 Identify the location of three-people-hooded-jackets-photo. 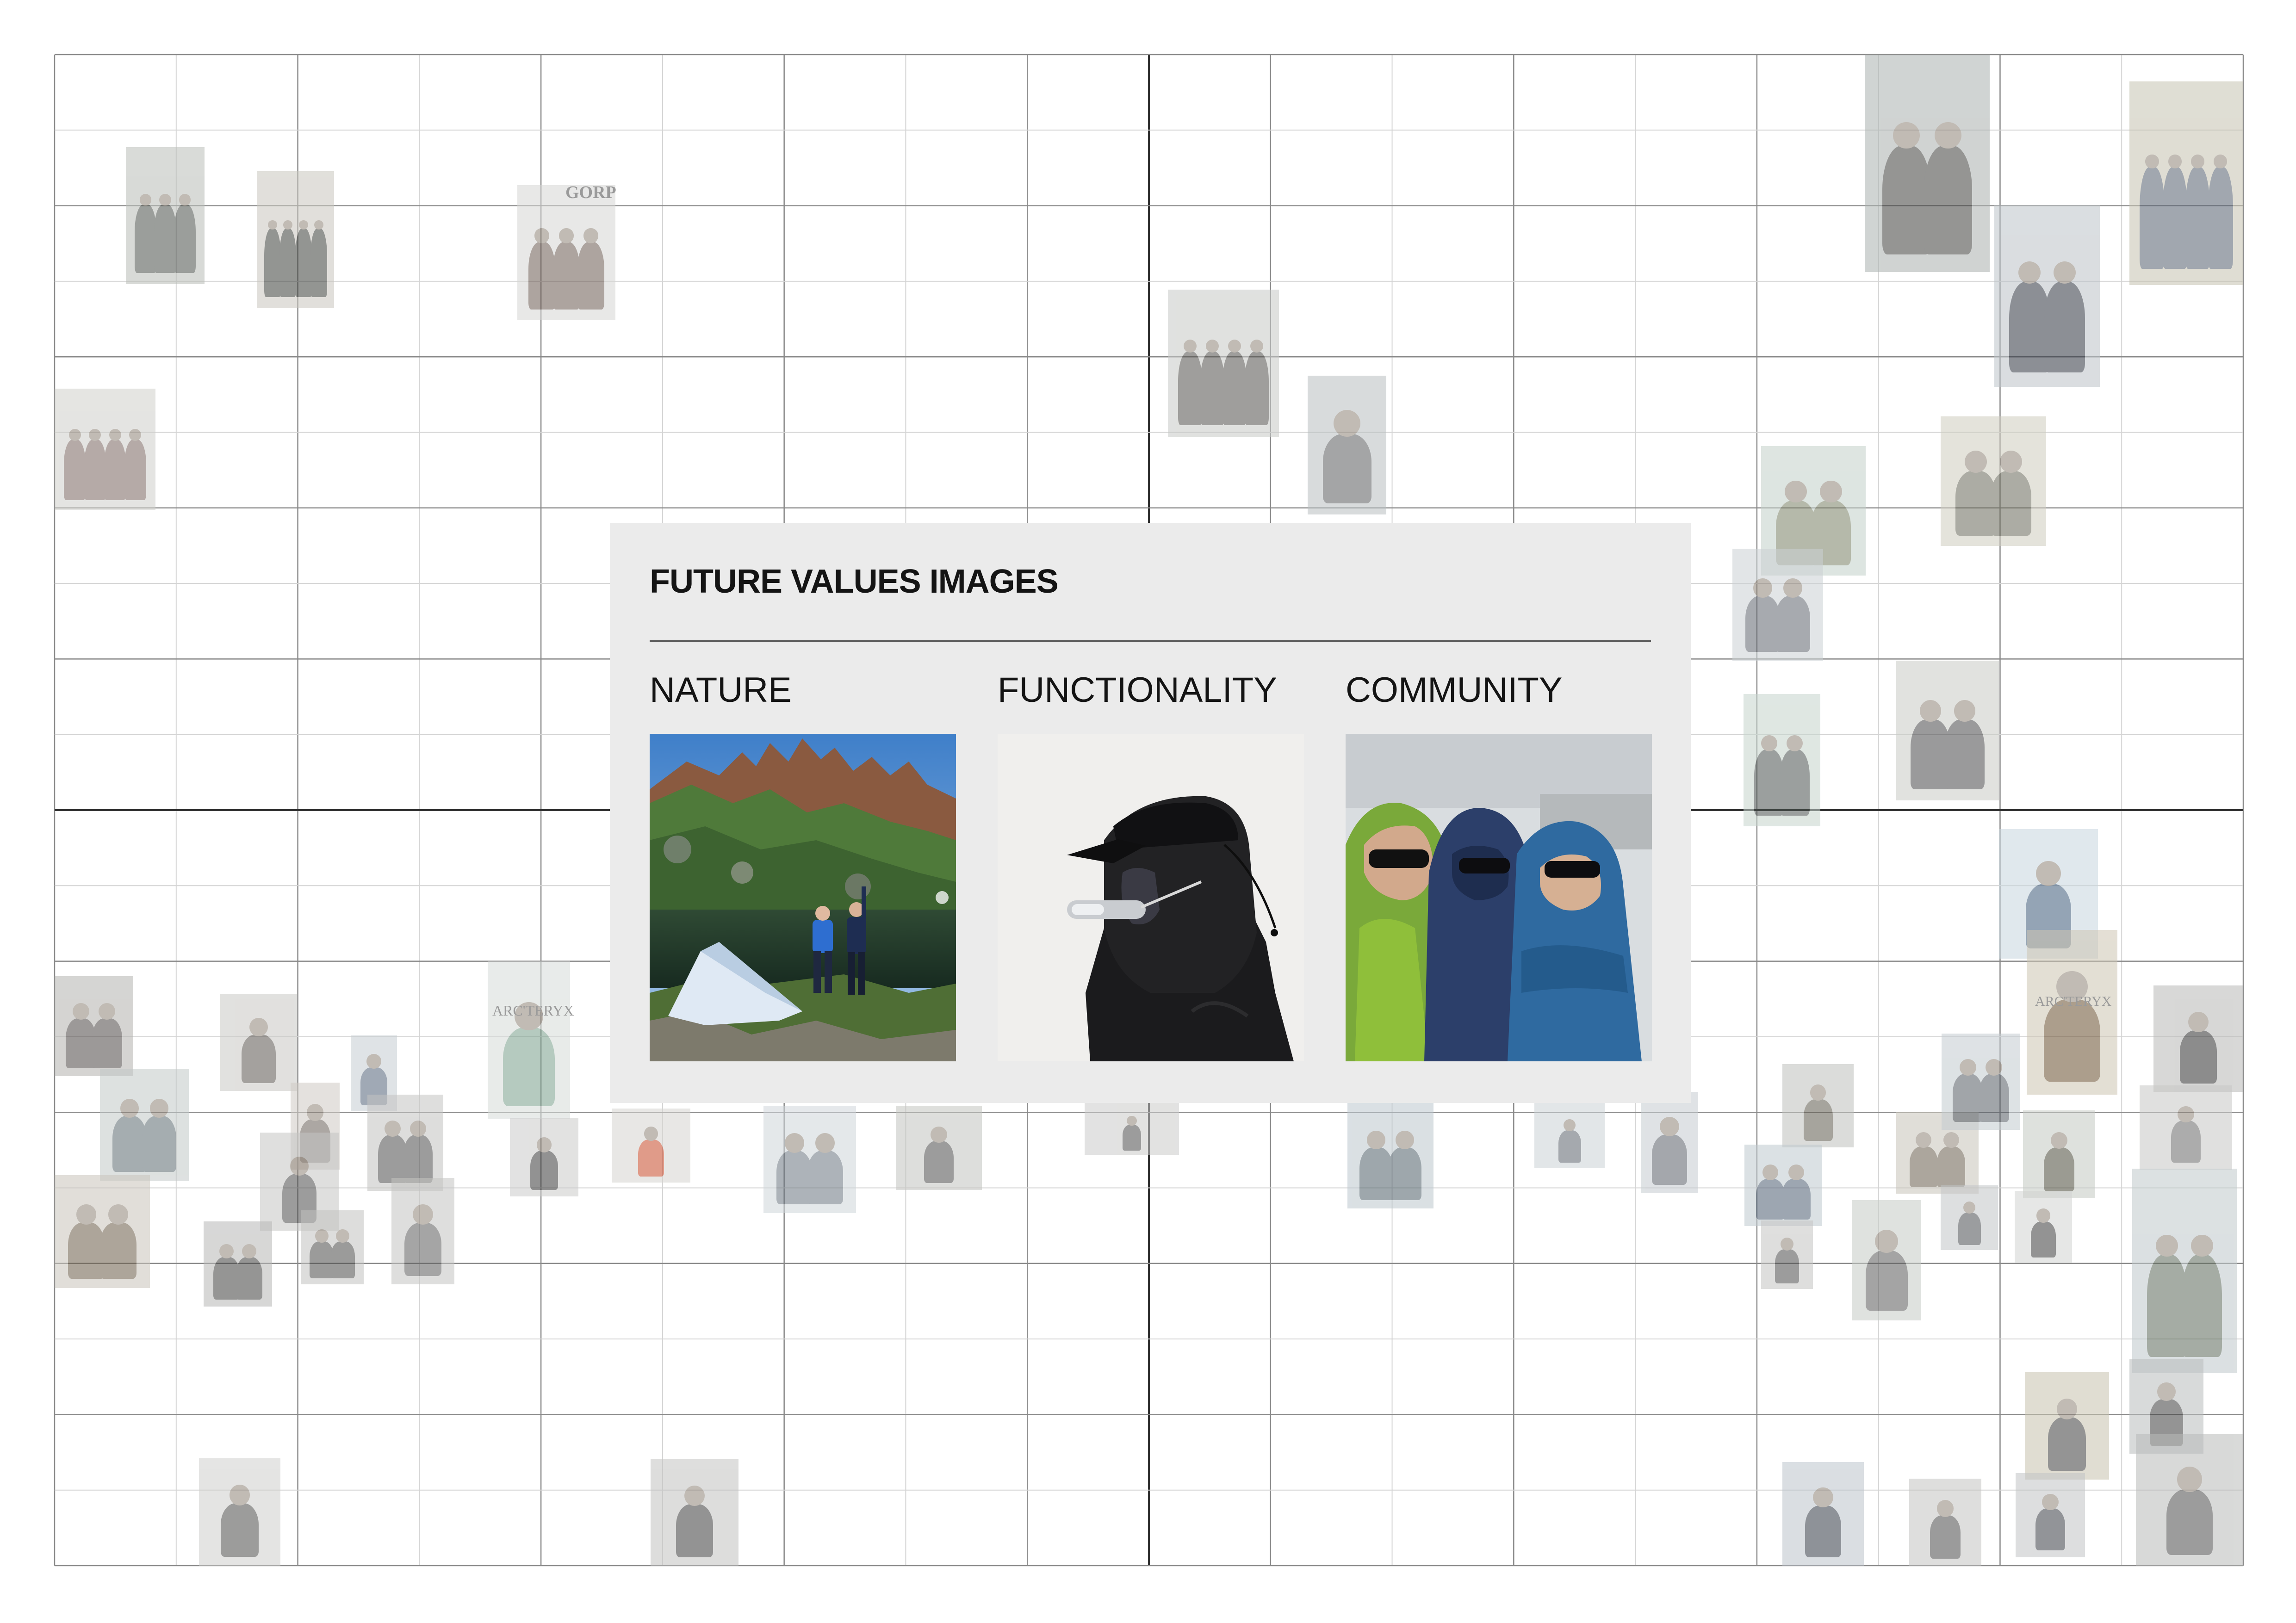
(1499, 897).